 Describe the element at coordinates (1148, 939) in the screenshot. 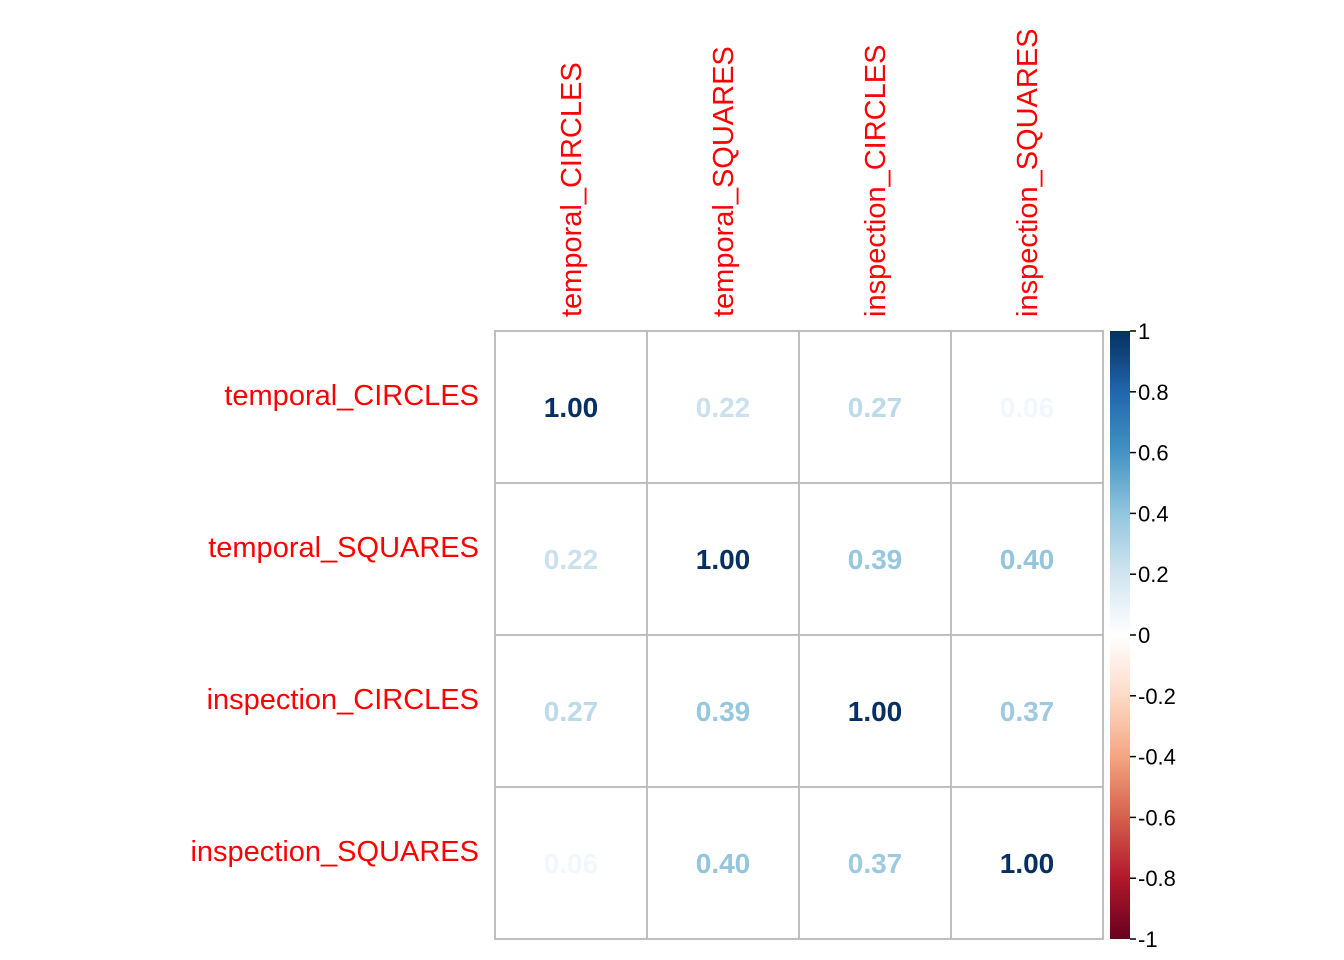

I see `colorbar-tick-label: -1` at that location.